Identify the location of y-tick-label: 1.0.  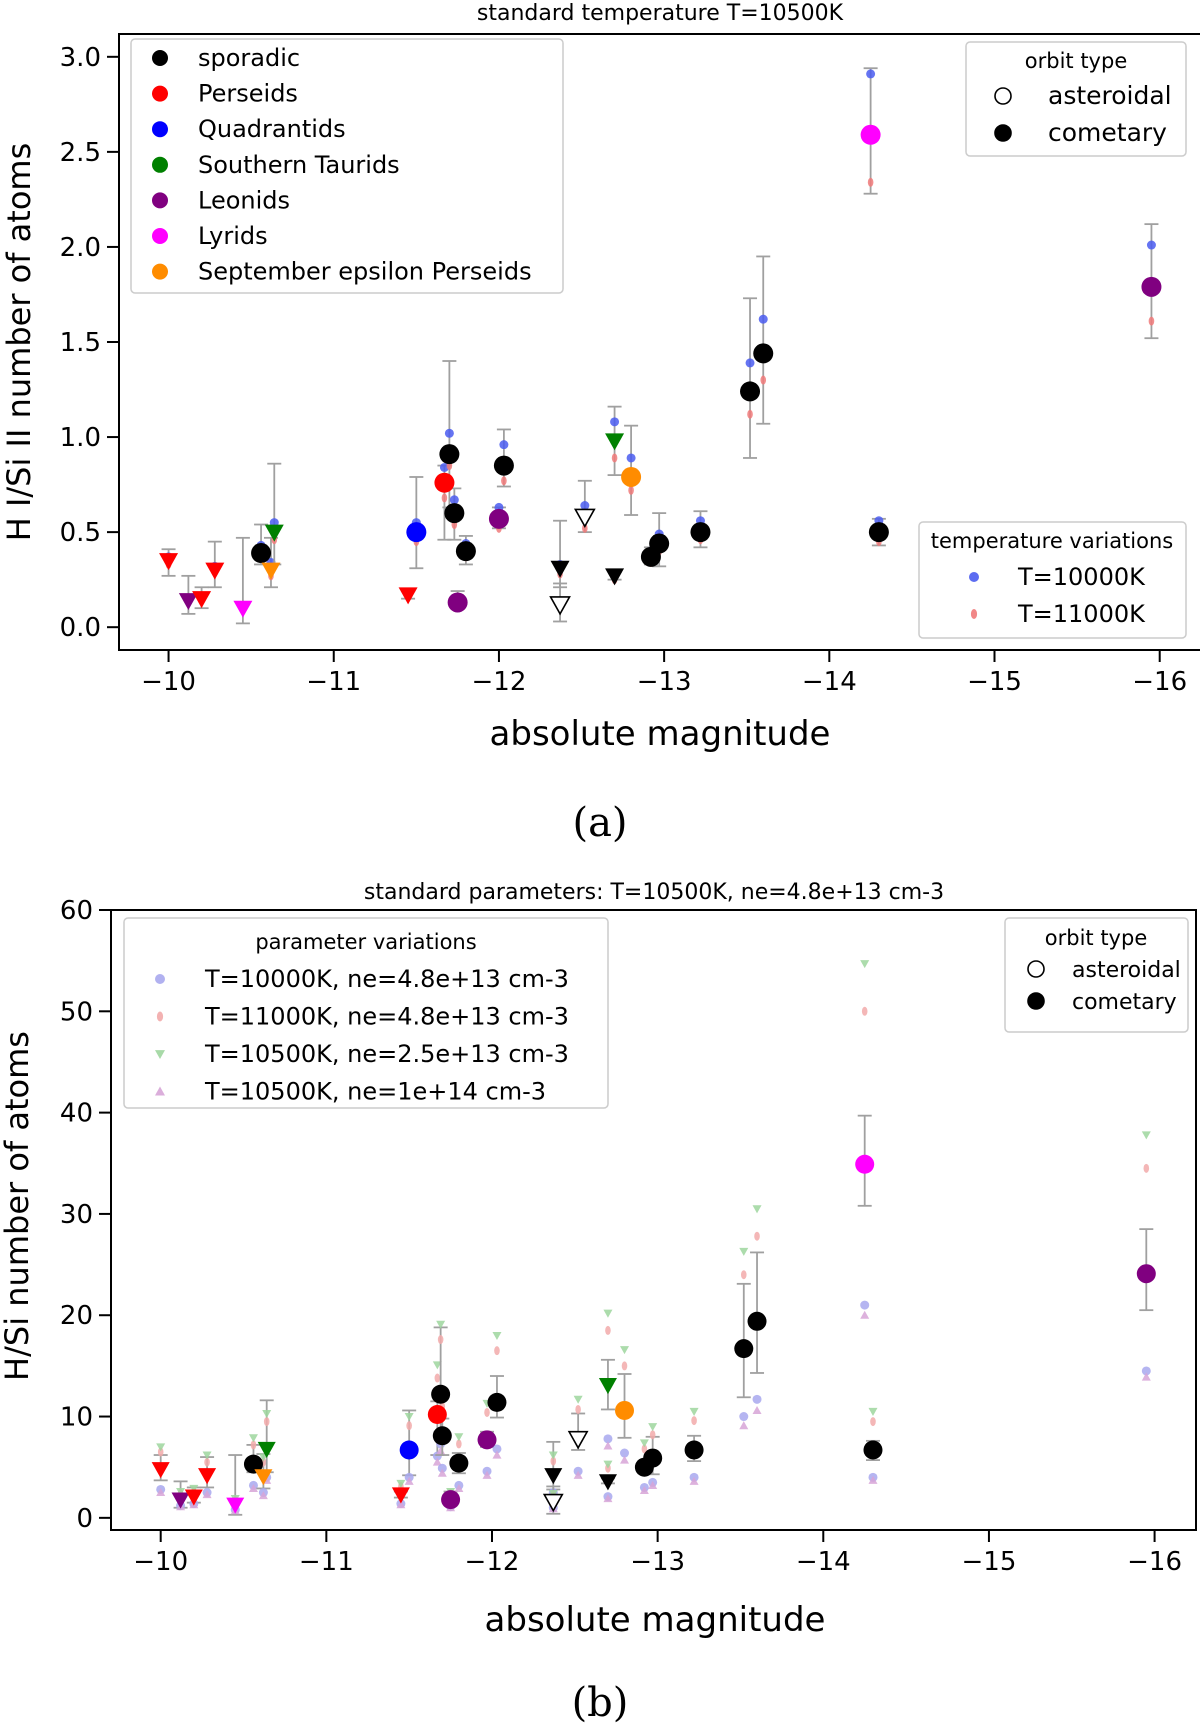
(80, 438).